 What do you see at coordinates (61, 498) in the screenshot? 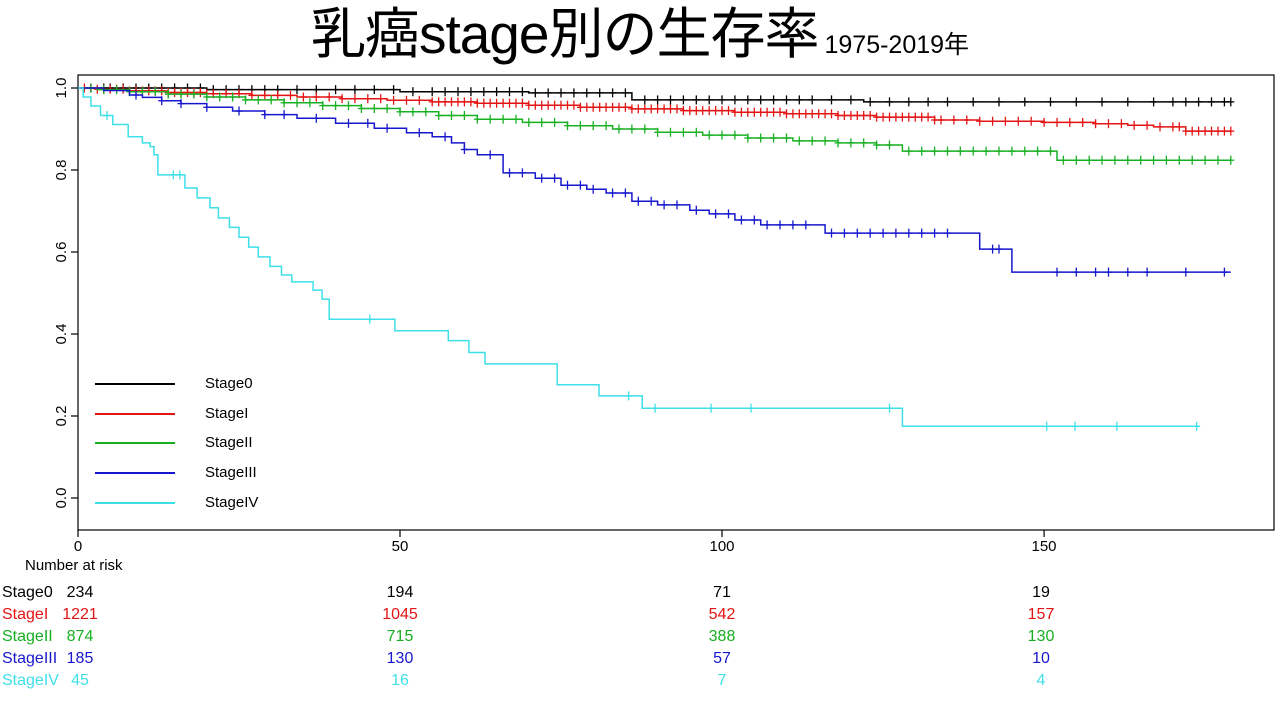
I see `y-tick-label-0.0: 0.0` at bounding box center [61, 498].